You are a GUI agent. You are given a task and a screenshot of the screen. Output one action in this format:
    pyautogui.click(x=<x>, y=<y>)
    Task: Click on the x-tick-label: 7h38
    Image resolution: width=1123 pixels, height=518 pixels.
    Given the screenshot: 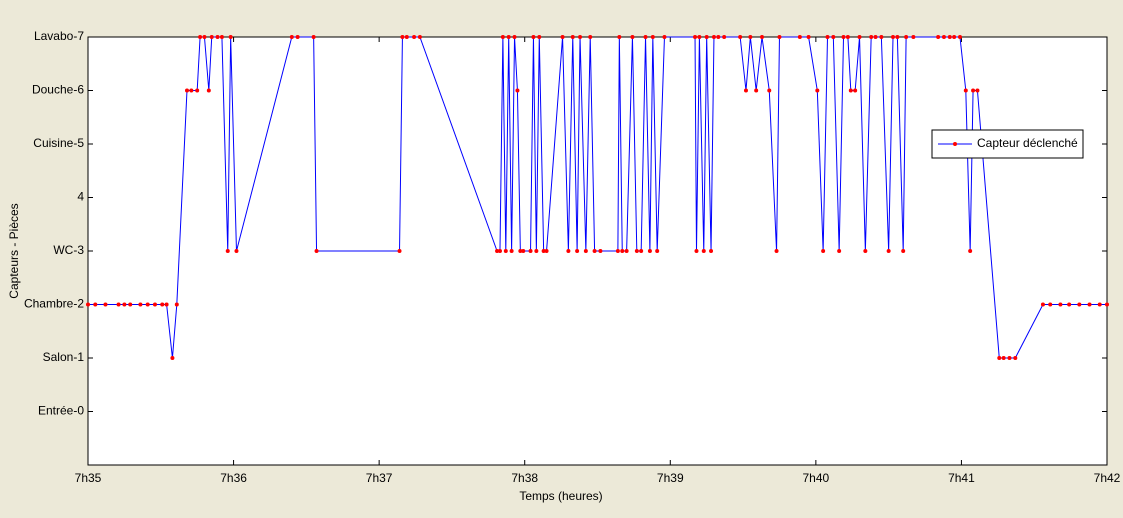 What is the action you would take?
    pyautogui.click(x=524, y=478)
    